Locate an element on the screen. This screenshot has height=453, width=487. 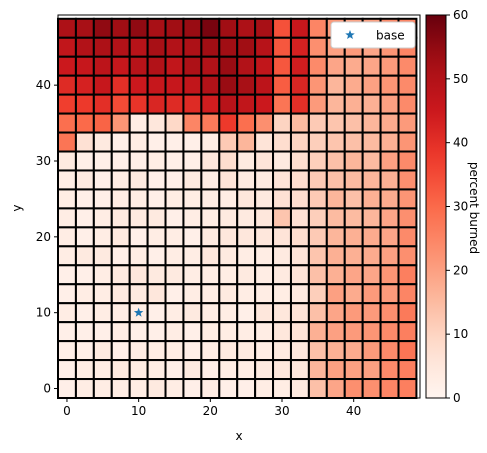
y-tick-label: 30 is located at coordinates (43, 161).